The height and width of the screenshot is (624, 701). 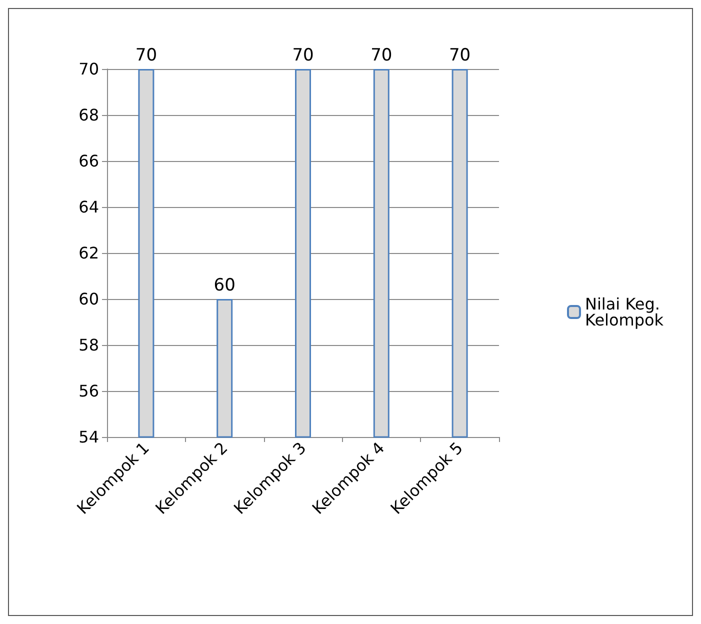 I want to click on y-tick-label: 56, so click(x=88, y=391).